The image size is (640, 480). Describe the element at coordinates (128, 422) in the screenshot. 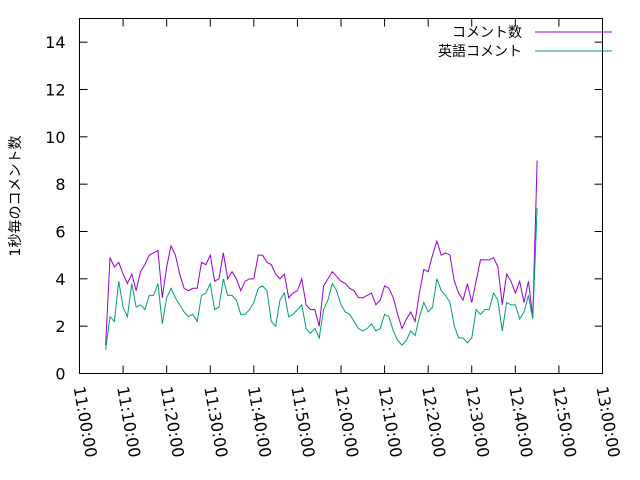

I see `x-tick-label: 11:10:00` at that location.